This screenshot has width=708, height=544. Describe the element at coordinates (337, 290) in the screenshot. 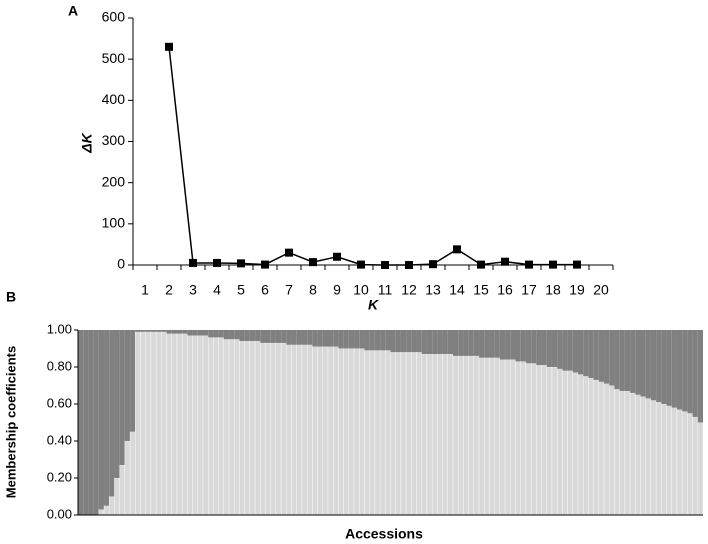

I see `x-tick-label: 9` at that location.